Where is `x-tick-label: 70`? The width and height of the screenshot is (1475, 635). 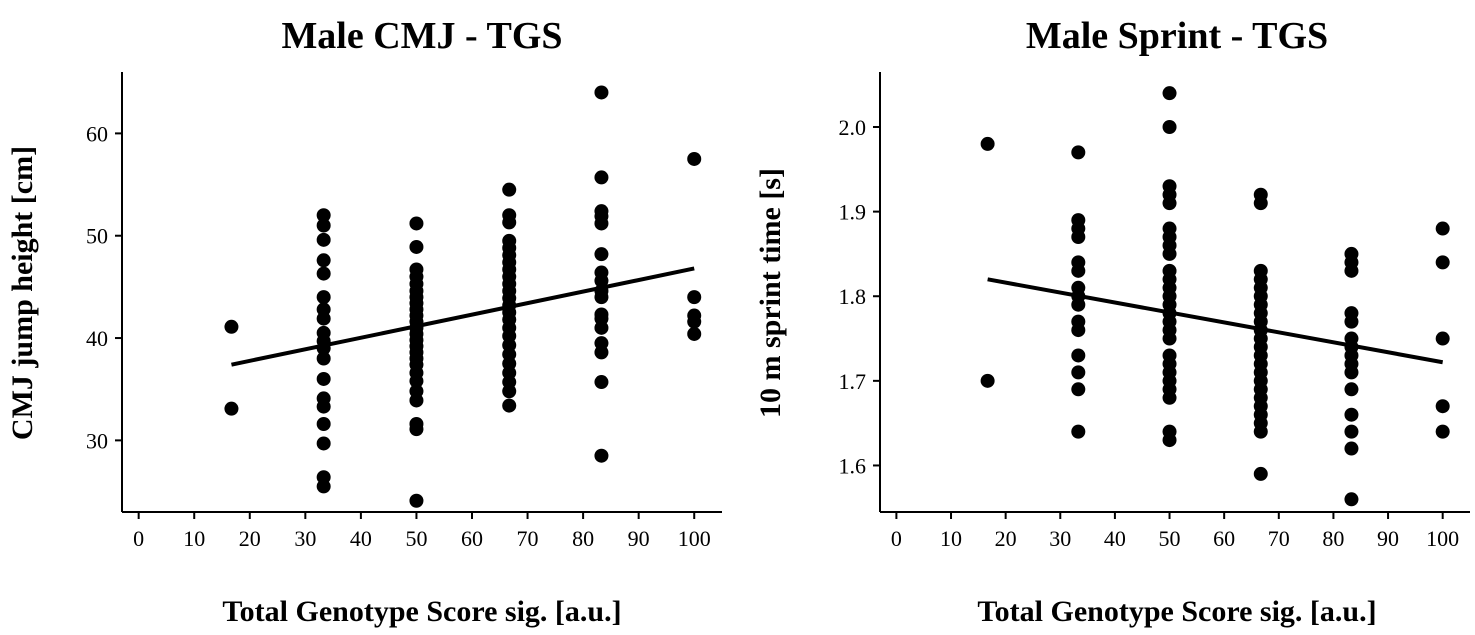
x-tick-label: 70 is located at coordinates (1279, 538).